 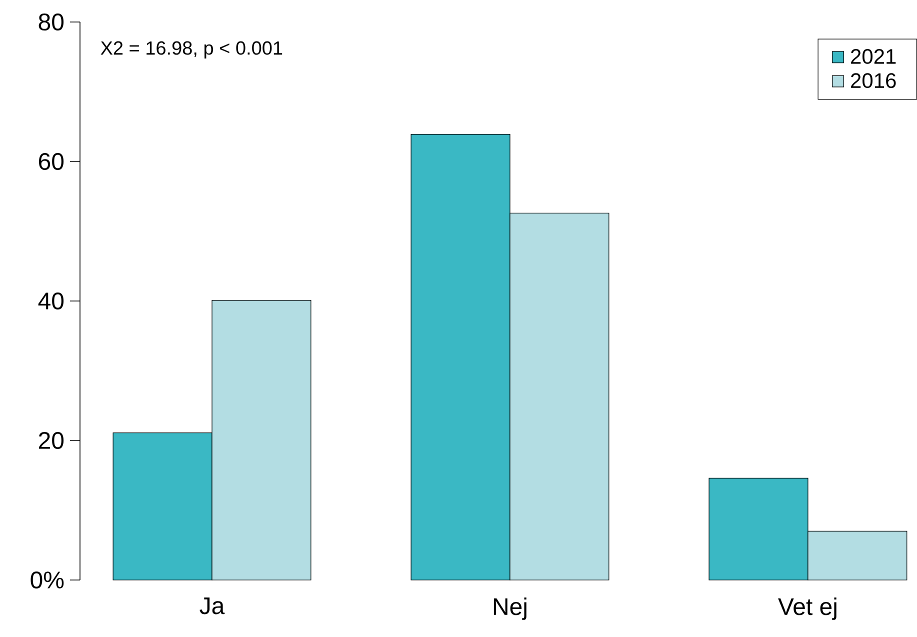 I want to click on legend-label: 2016, so click(x=873, y=80).